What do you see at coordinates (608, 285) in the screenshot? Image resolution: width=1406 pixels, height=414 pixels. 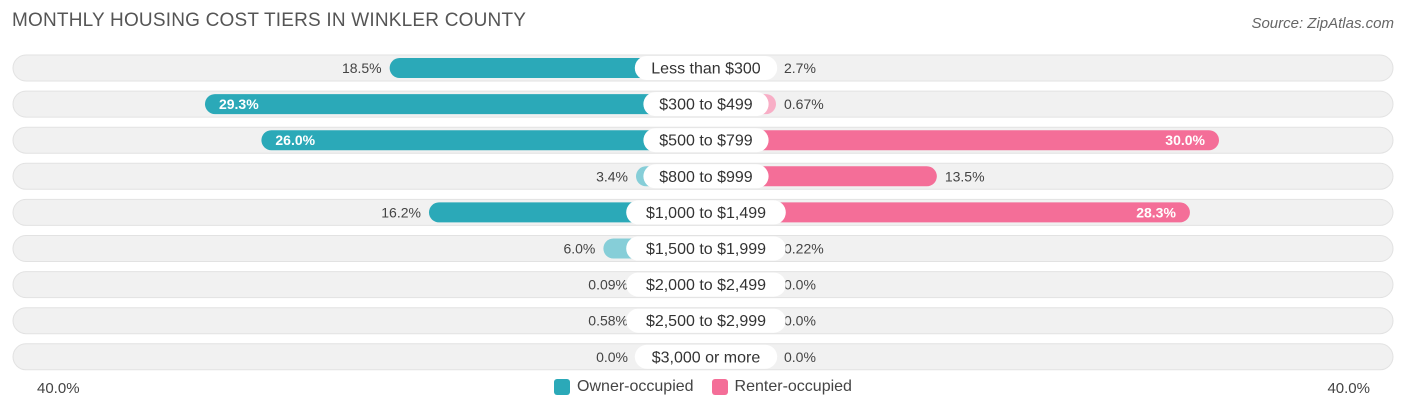 I see `owner-value-label: 0.09%` at bounding box center [608, 285].